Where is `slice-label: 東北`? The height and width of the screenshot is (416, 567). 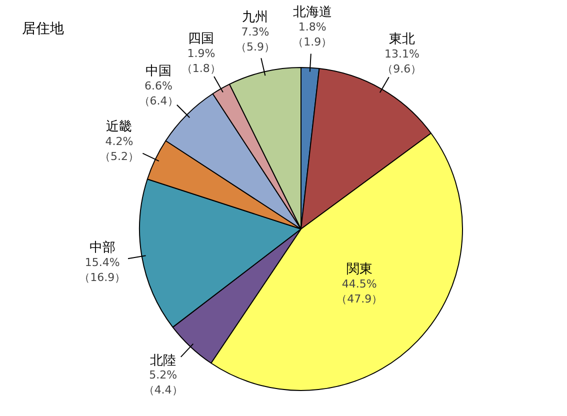
slice-label: 東北 is located at coordinates (401, 39).